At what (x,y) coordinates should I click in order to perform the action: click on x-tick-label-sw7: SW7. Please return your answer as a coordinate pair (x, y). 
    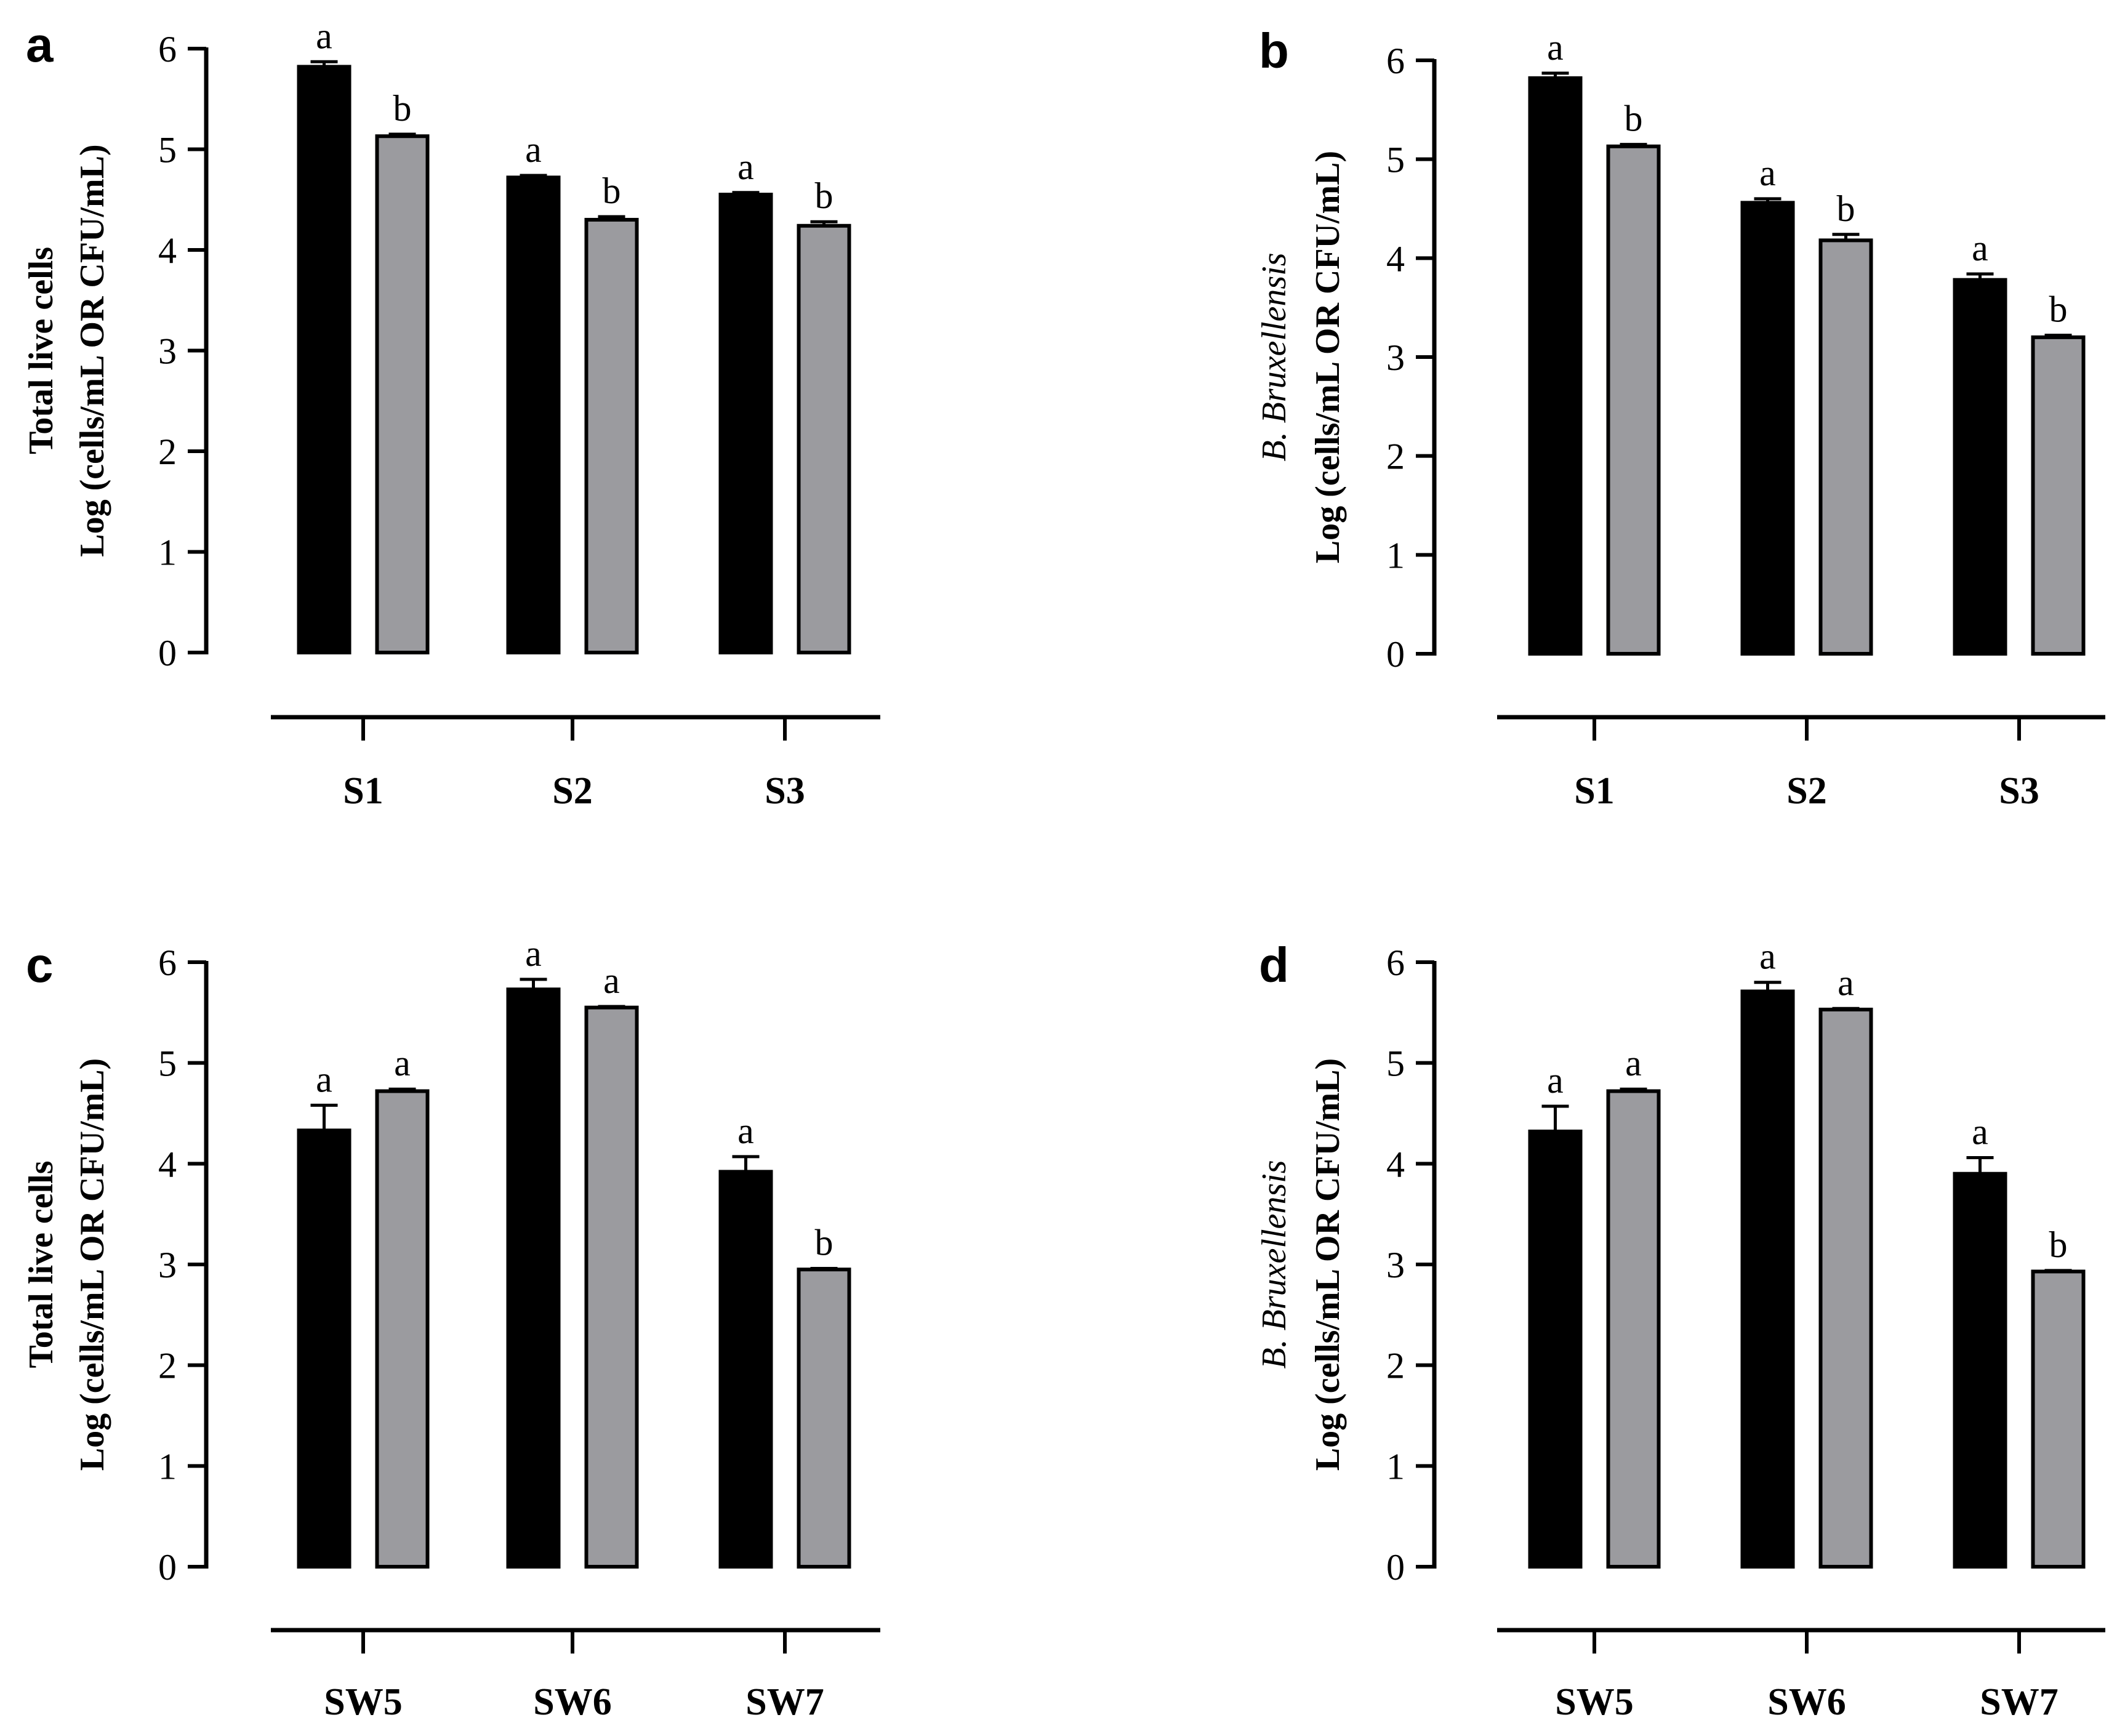
    Looking at the image, I should click on (2019, 1702).